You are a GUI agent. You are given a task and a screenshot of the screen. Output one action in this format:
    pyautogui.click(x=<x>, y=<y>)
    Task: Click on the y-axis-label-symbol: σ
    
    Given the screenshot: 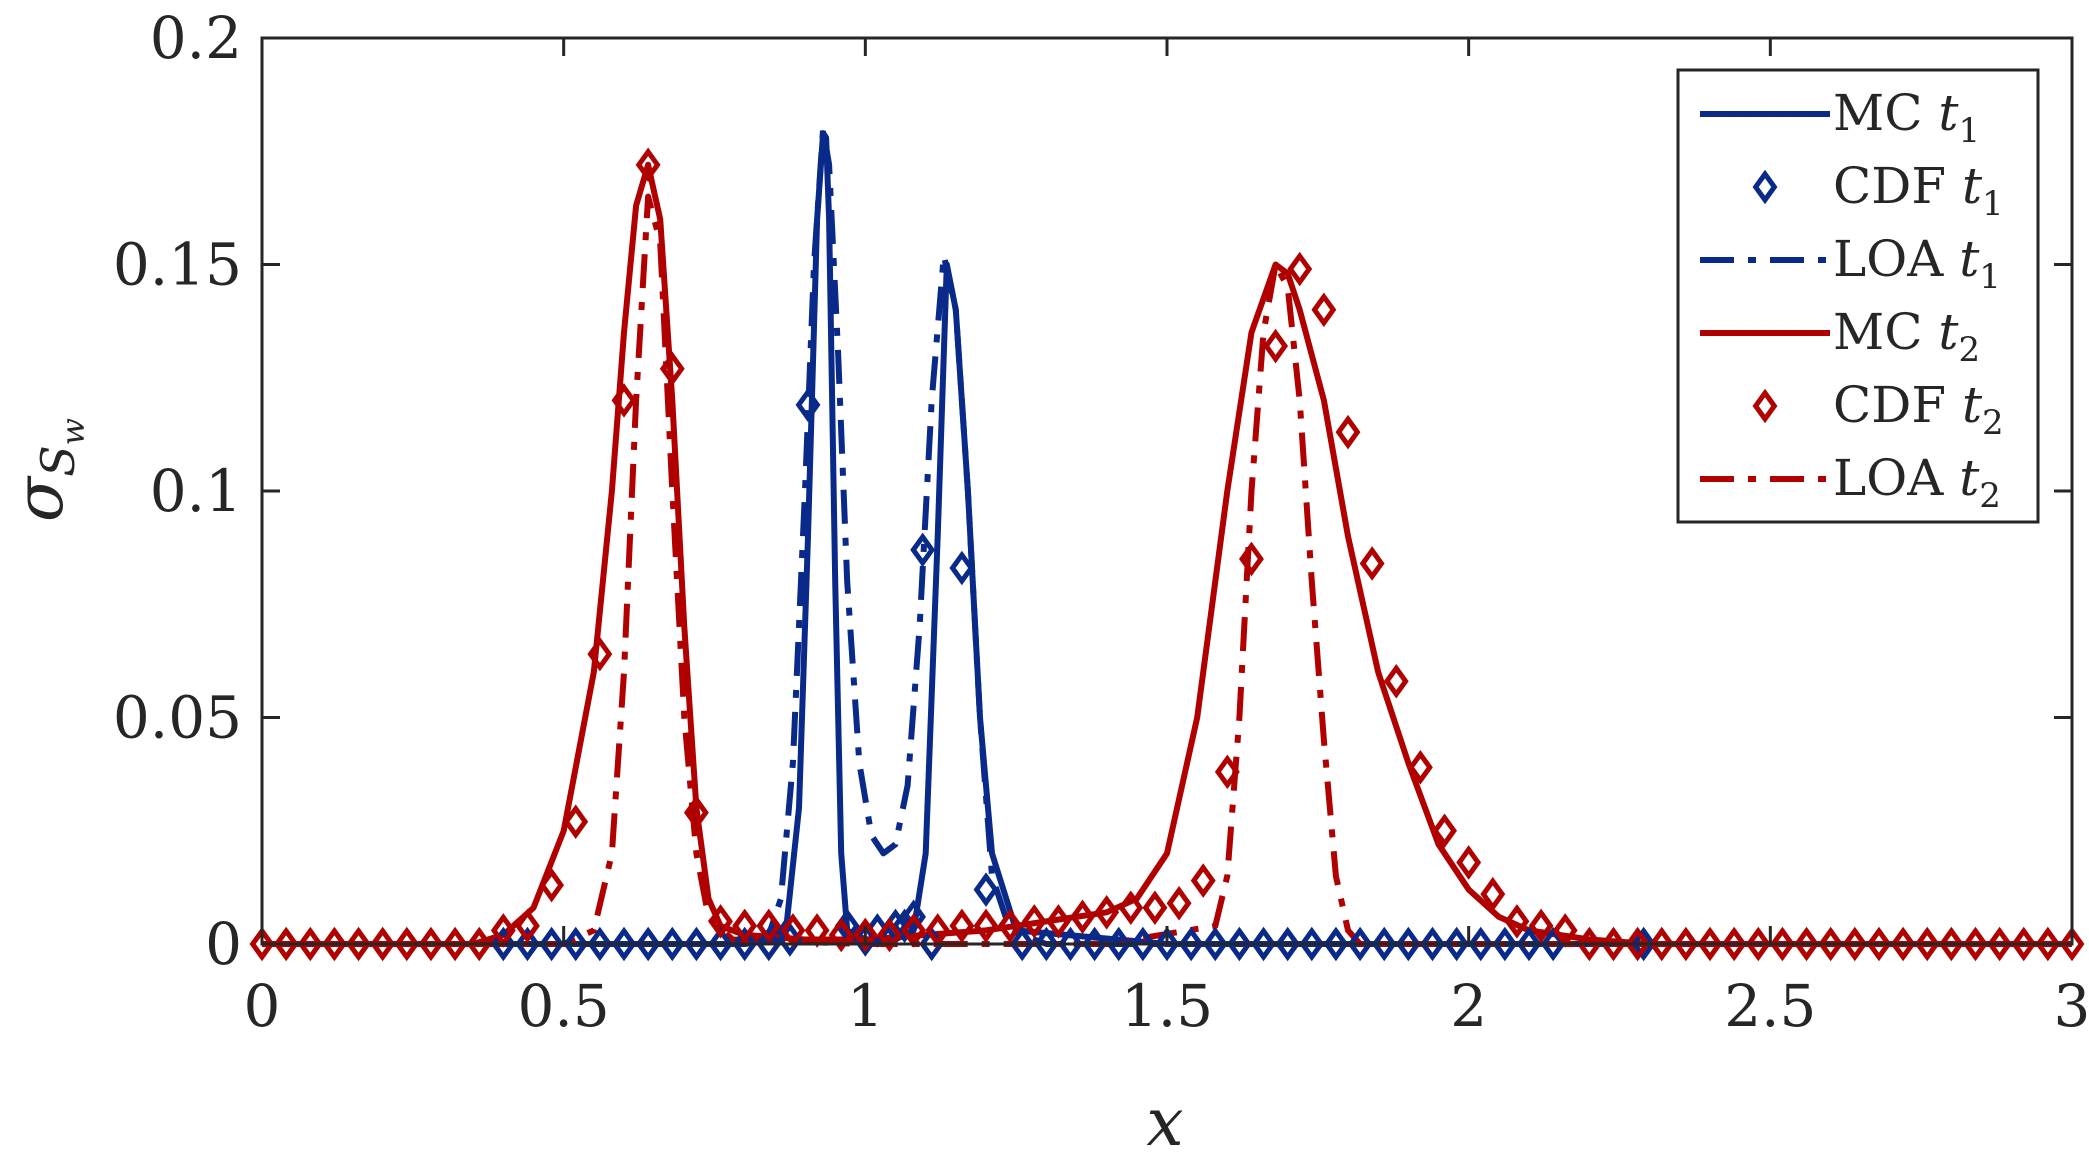 What is the action you would take?
    pyautogui.click(x=39, y=498)
    